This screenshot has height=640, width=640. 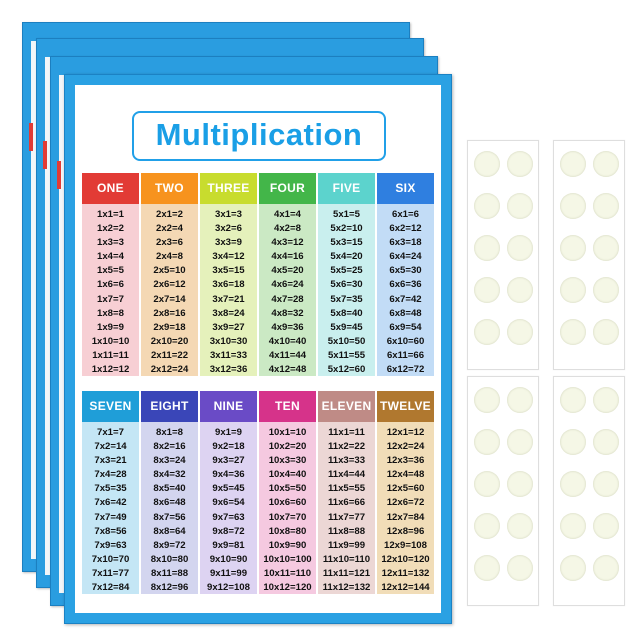 I want to click on multiplication-fact: 7x9=63, so click(x=110, y=545).